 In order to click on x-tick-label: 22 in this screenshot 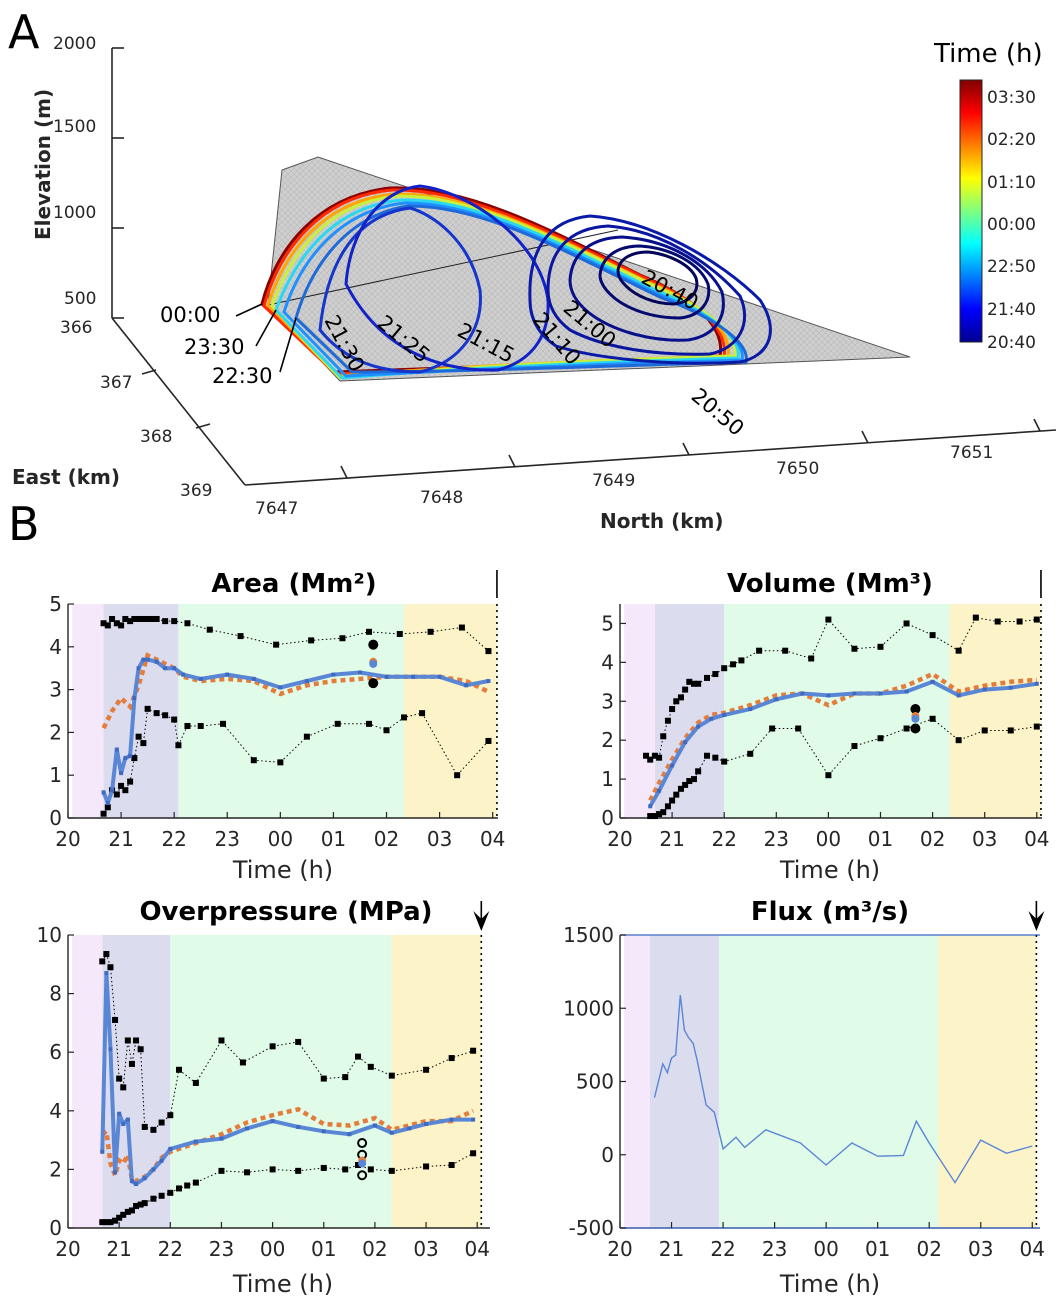, I will do `click(722, 1249)`.